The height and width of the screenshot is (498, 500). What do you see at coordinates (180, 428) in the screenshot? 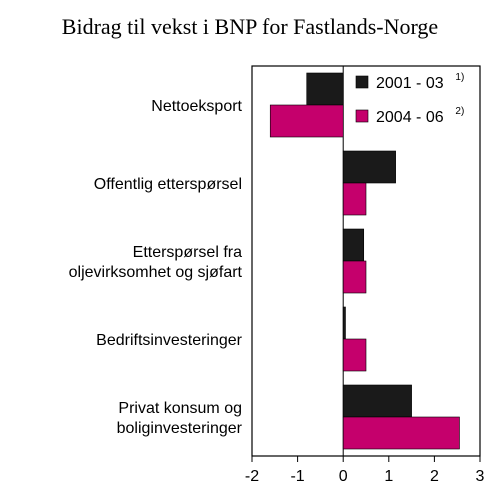
I see `category-label: boliginvesteringer` at bounding box center [180, 428].